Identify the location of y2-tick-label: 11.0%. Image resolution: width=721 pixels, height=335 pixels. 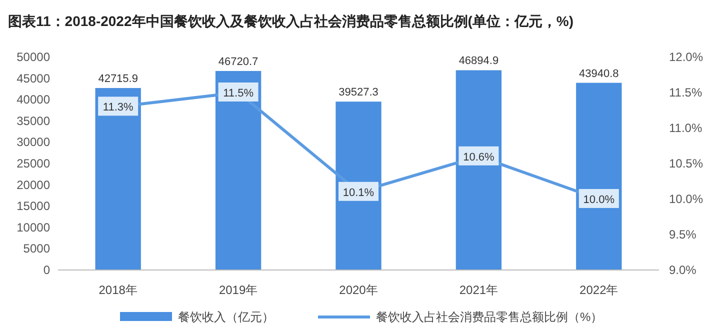
(685, 128).